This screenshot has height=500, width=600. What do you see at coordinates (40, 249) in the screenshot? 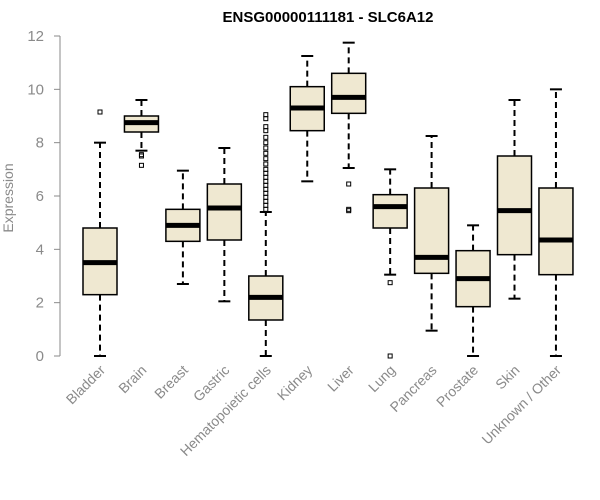
I see `y-tick-label: 4` at bounding box center [40, 249].